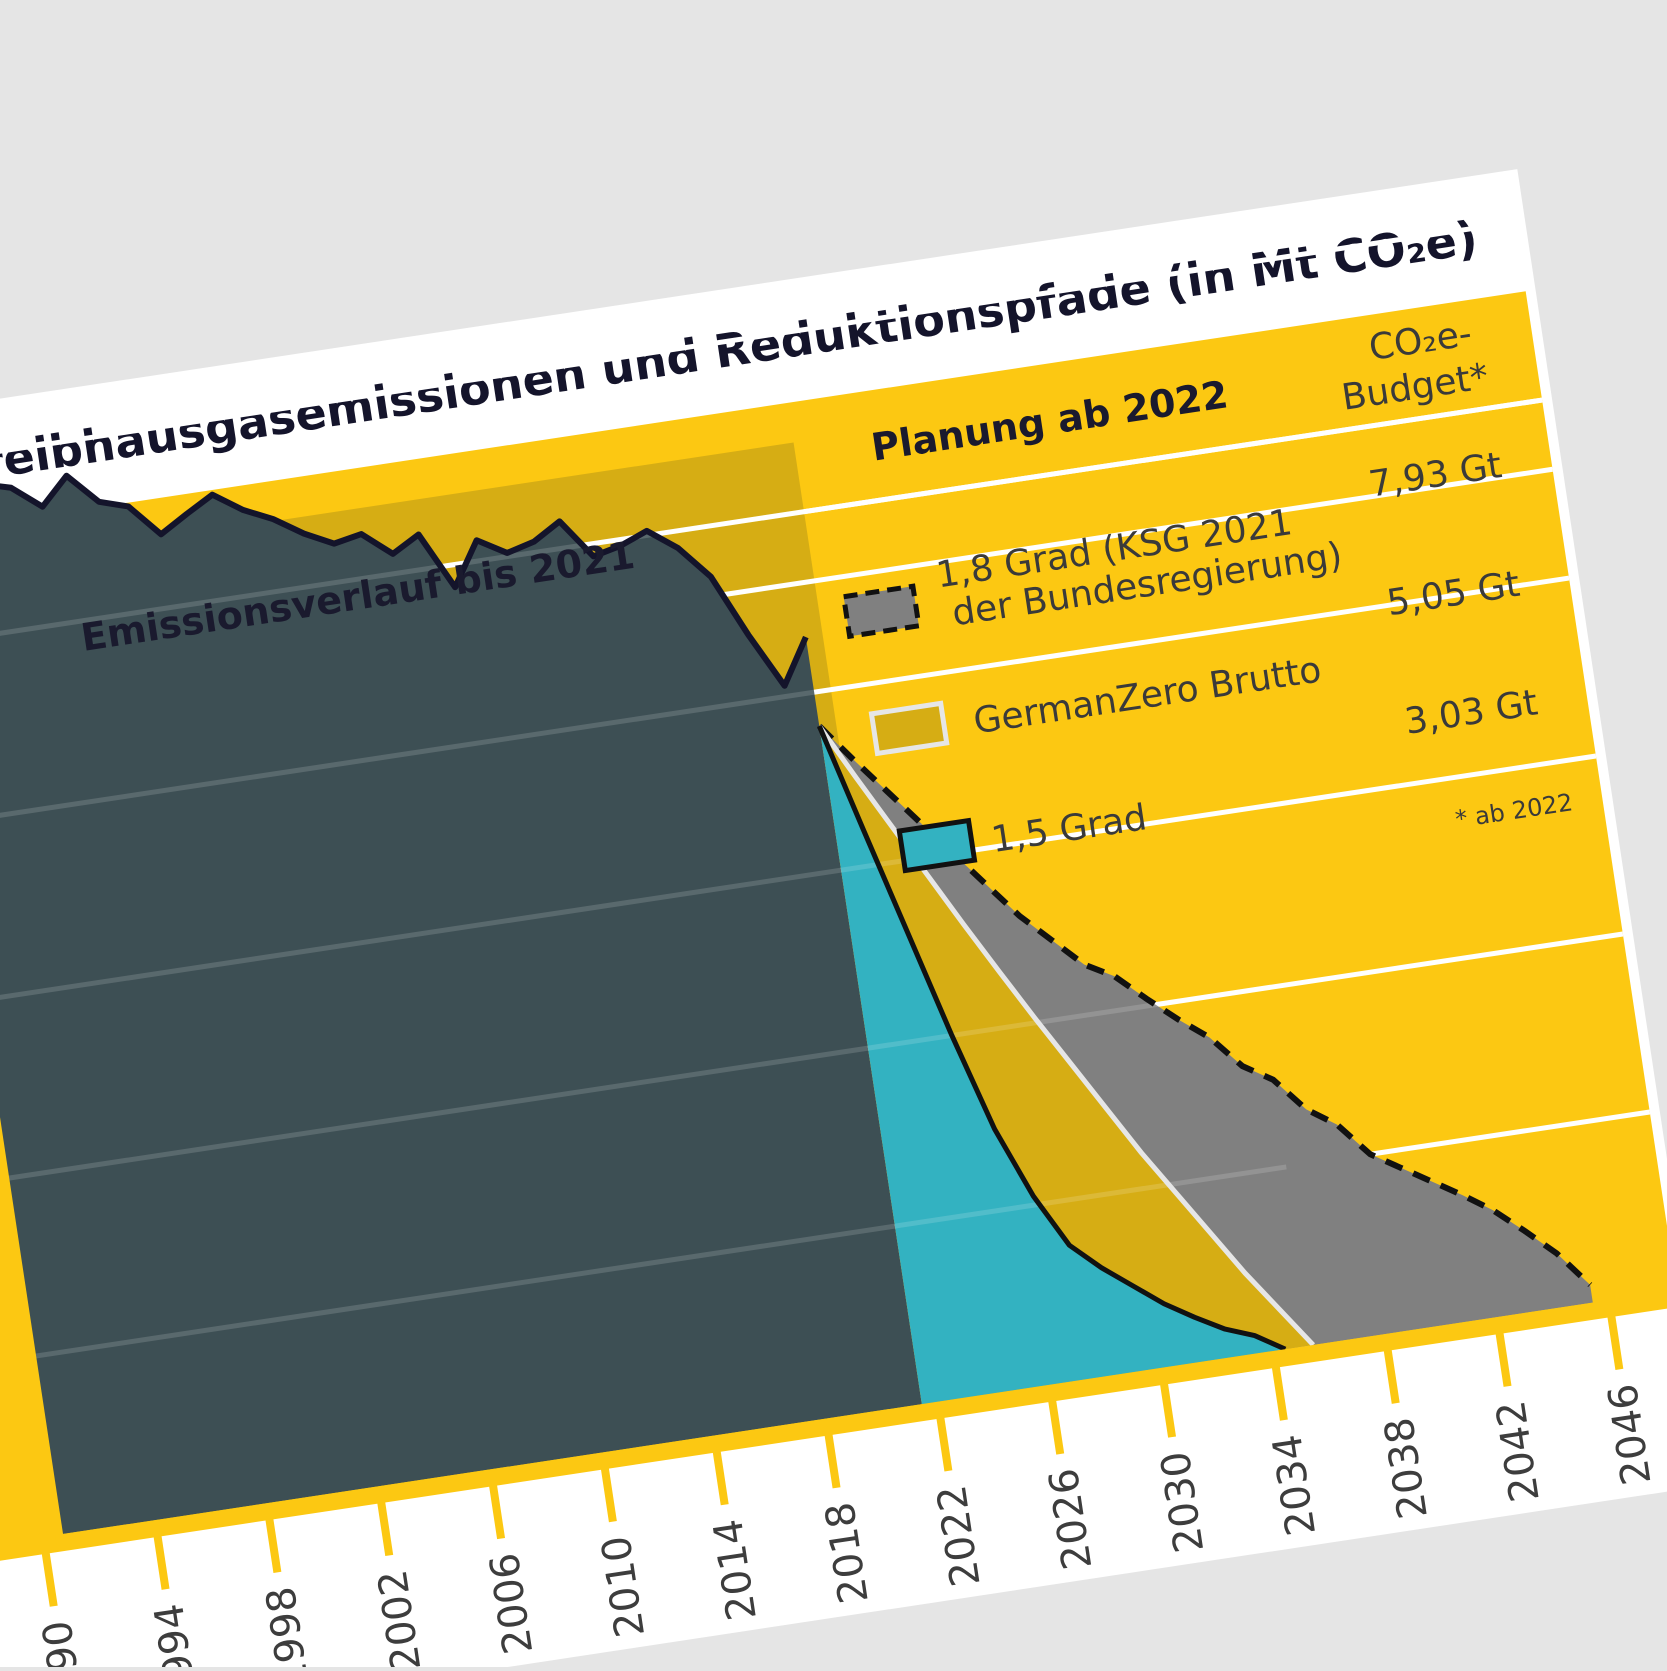  I want to click on x-tick-2022, so click(944, 1440).